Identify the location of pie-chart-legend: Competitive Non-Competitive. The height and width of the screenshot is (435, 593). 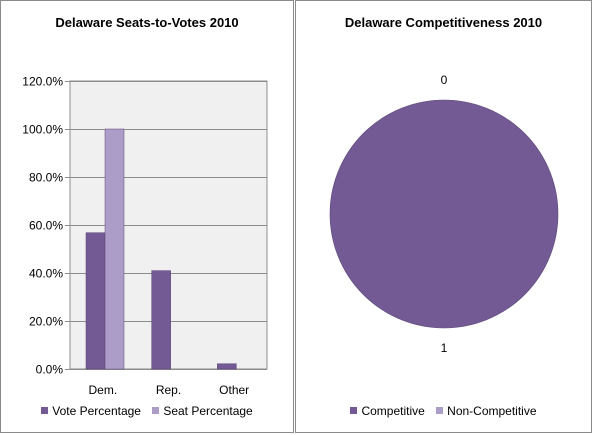
(443, 411).